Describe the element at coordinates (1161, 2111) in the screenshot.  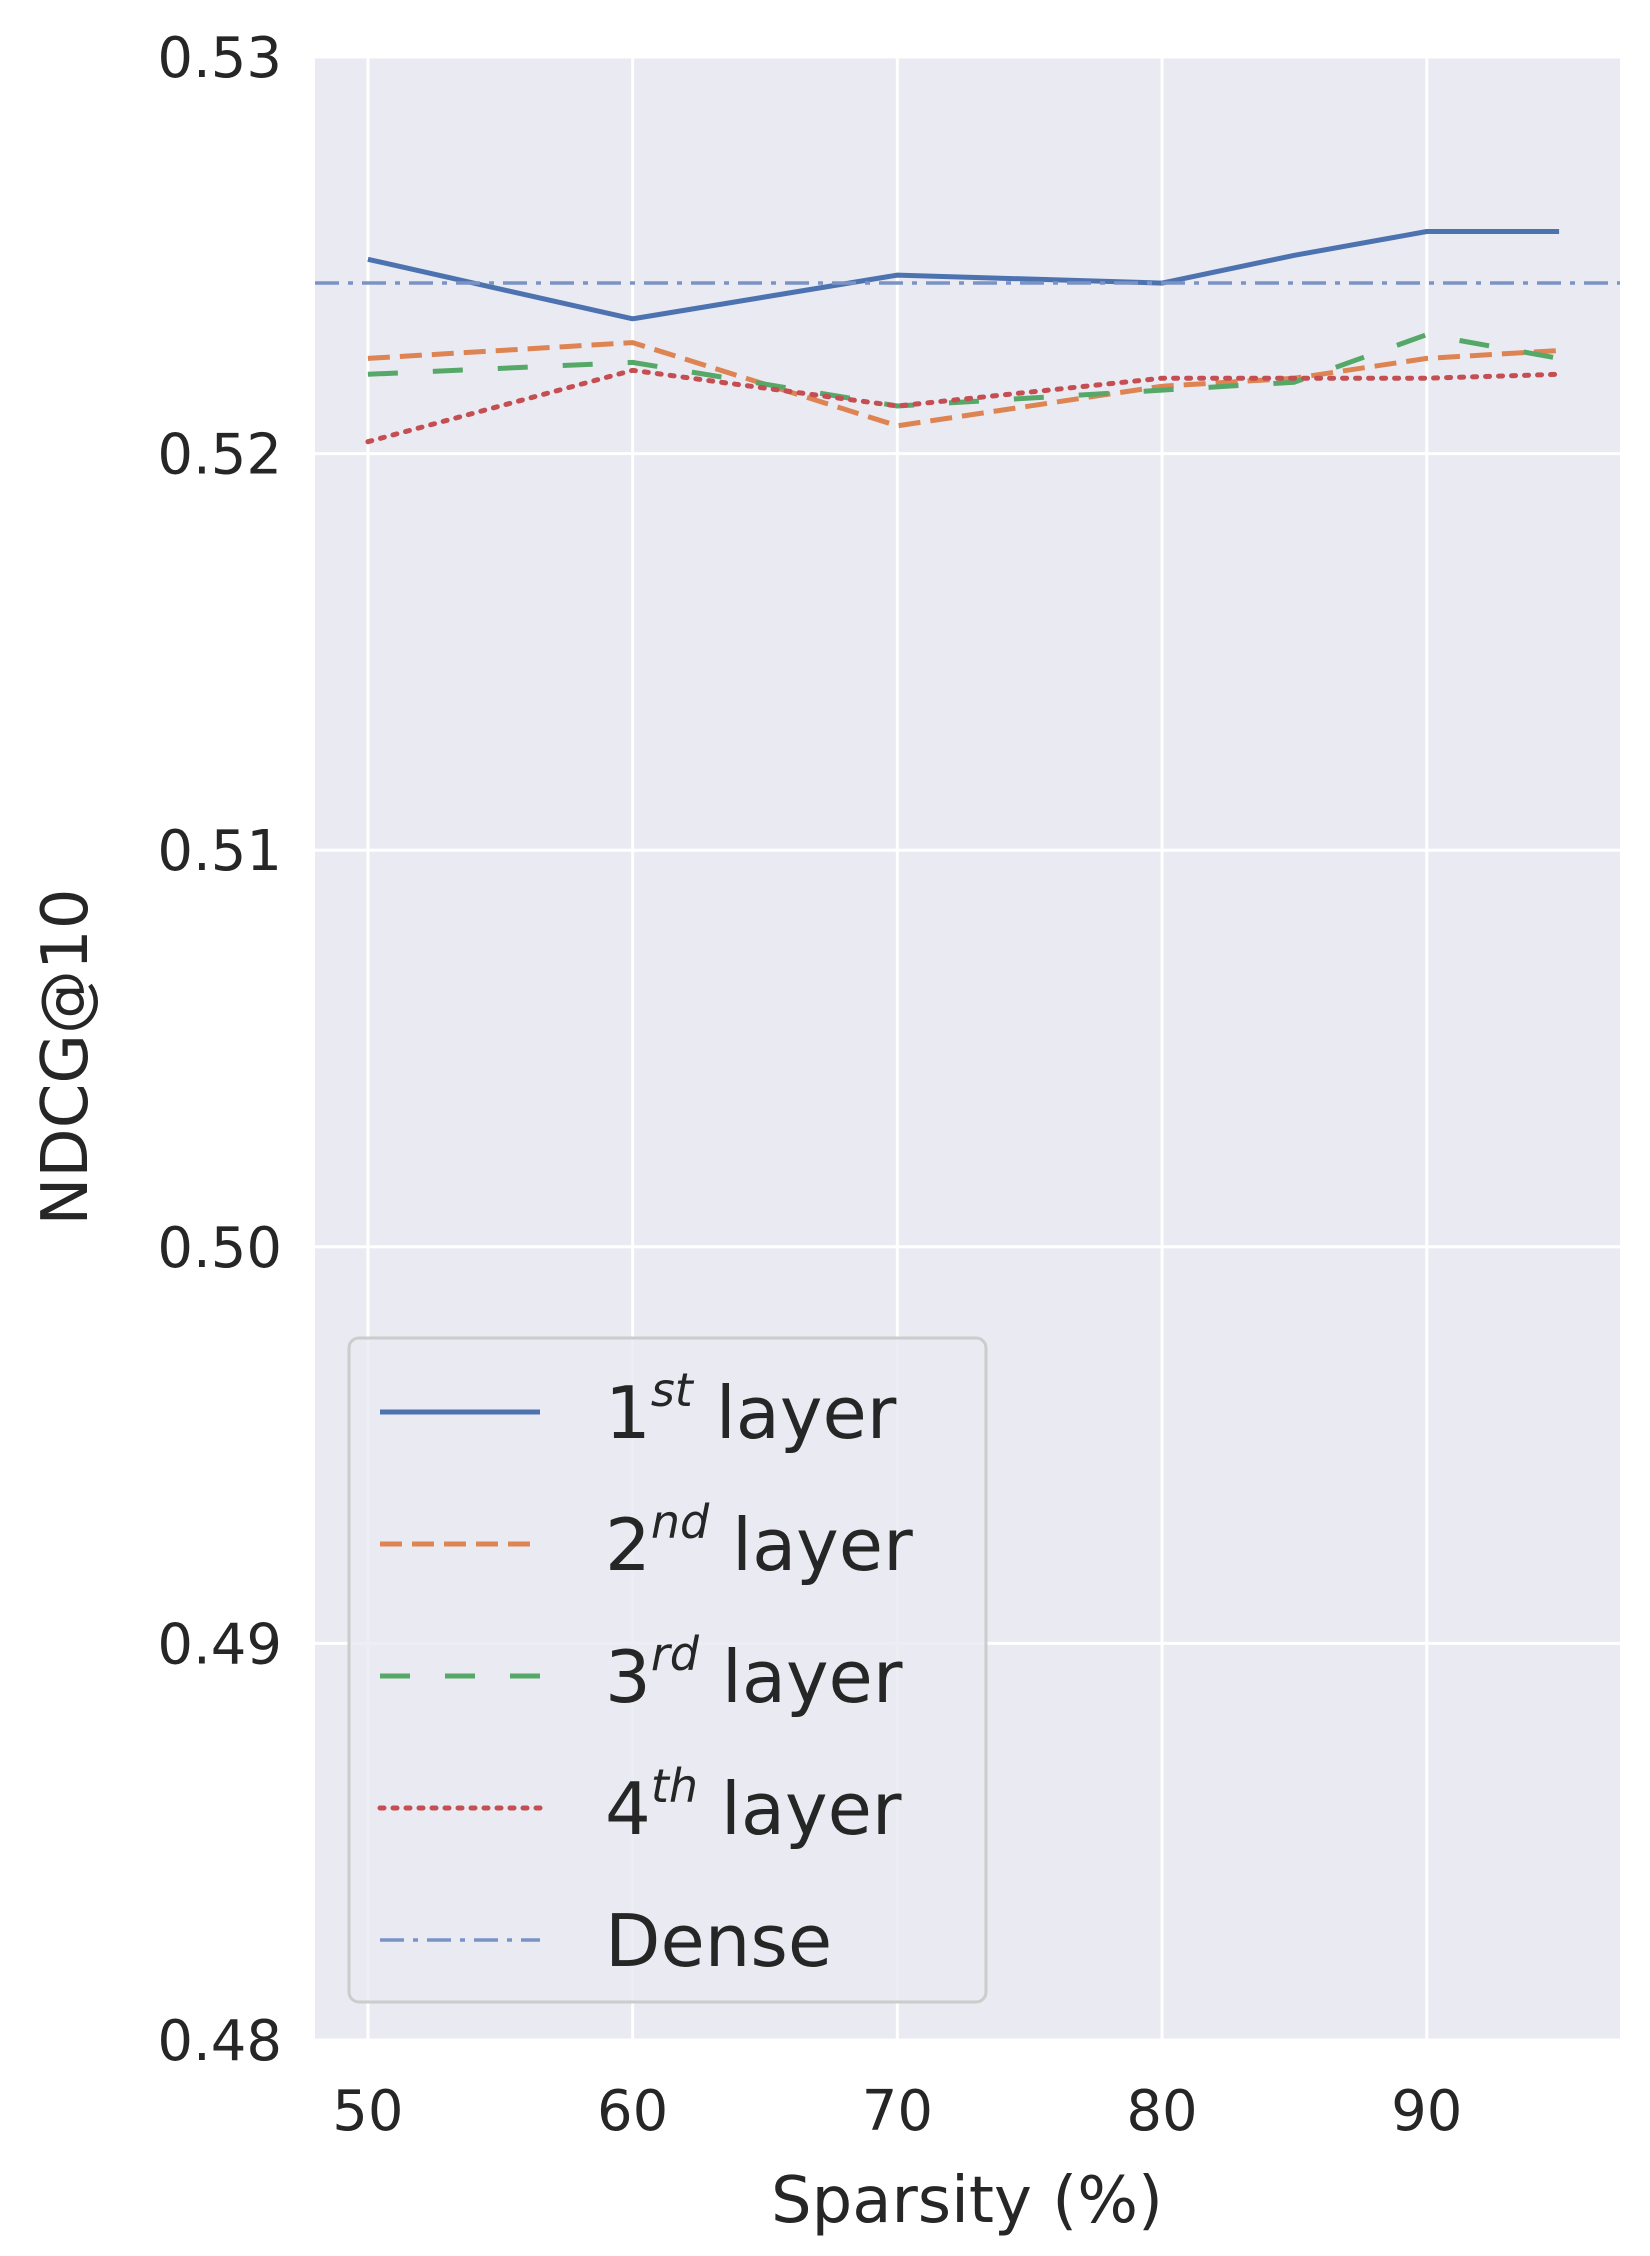
I see `x-tick-label-80: 80` at that location.